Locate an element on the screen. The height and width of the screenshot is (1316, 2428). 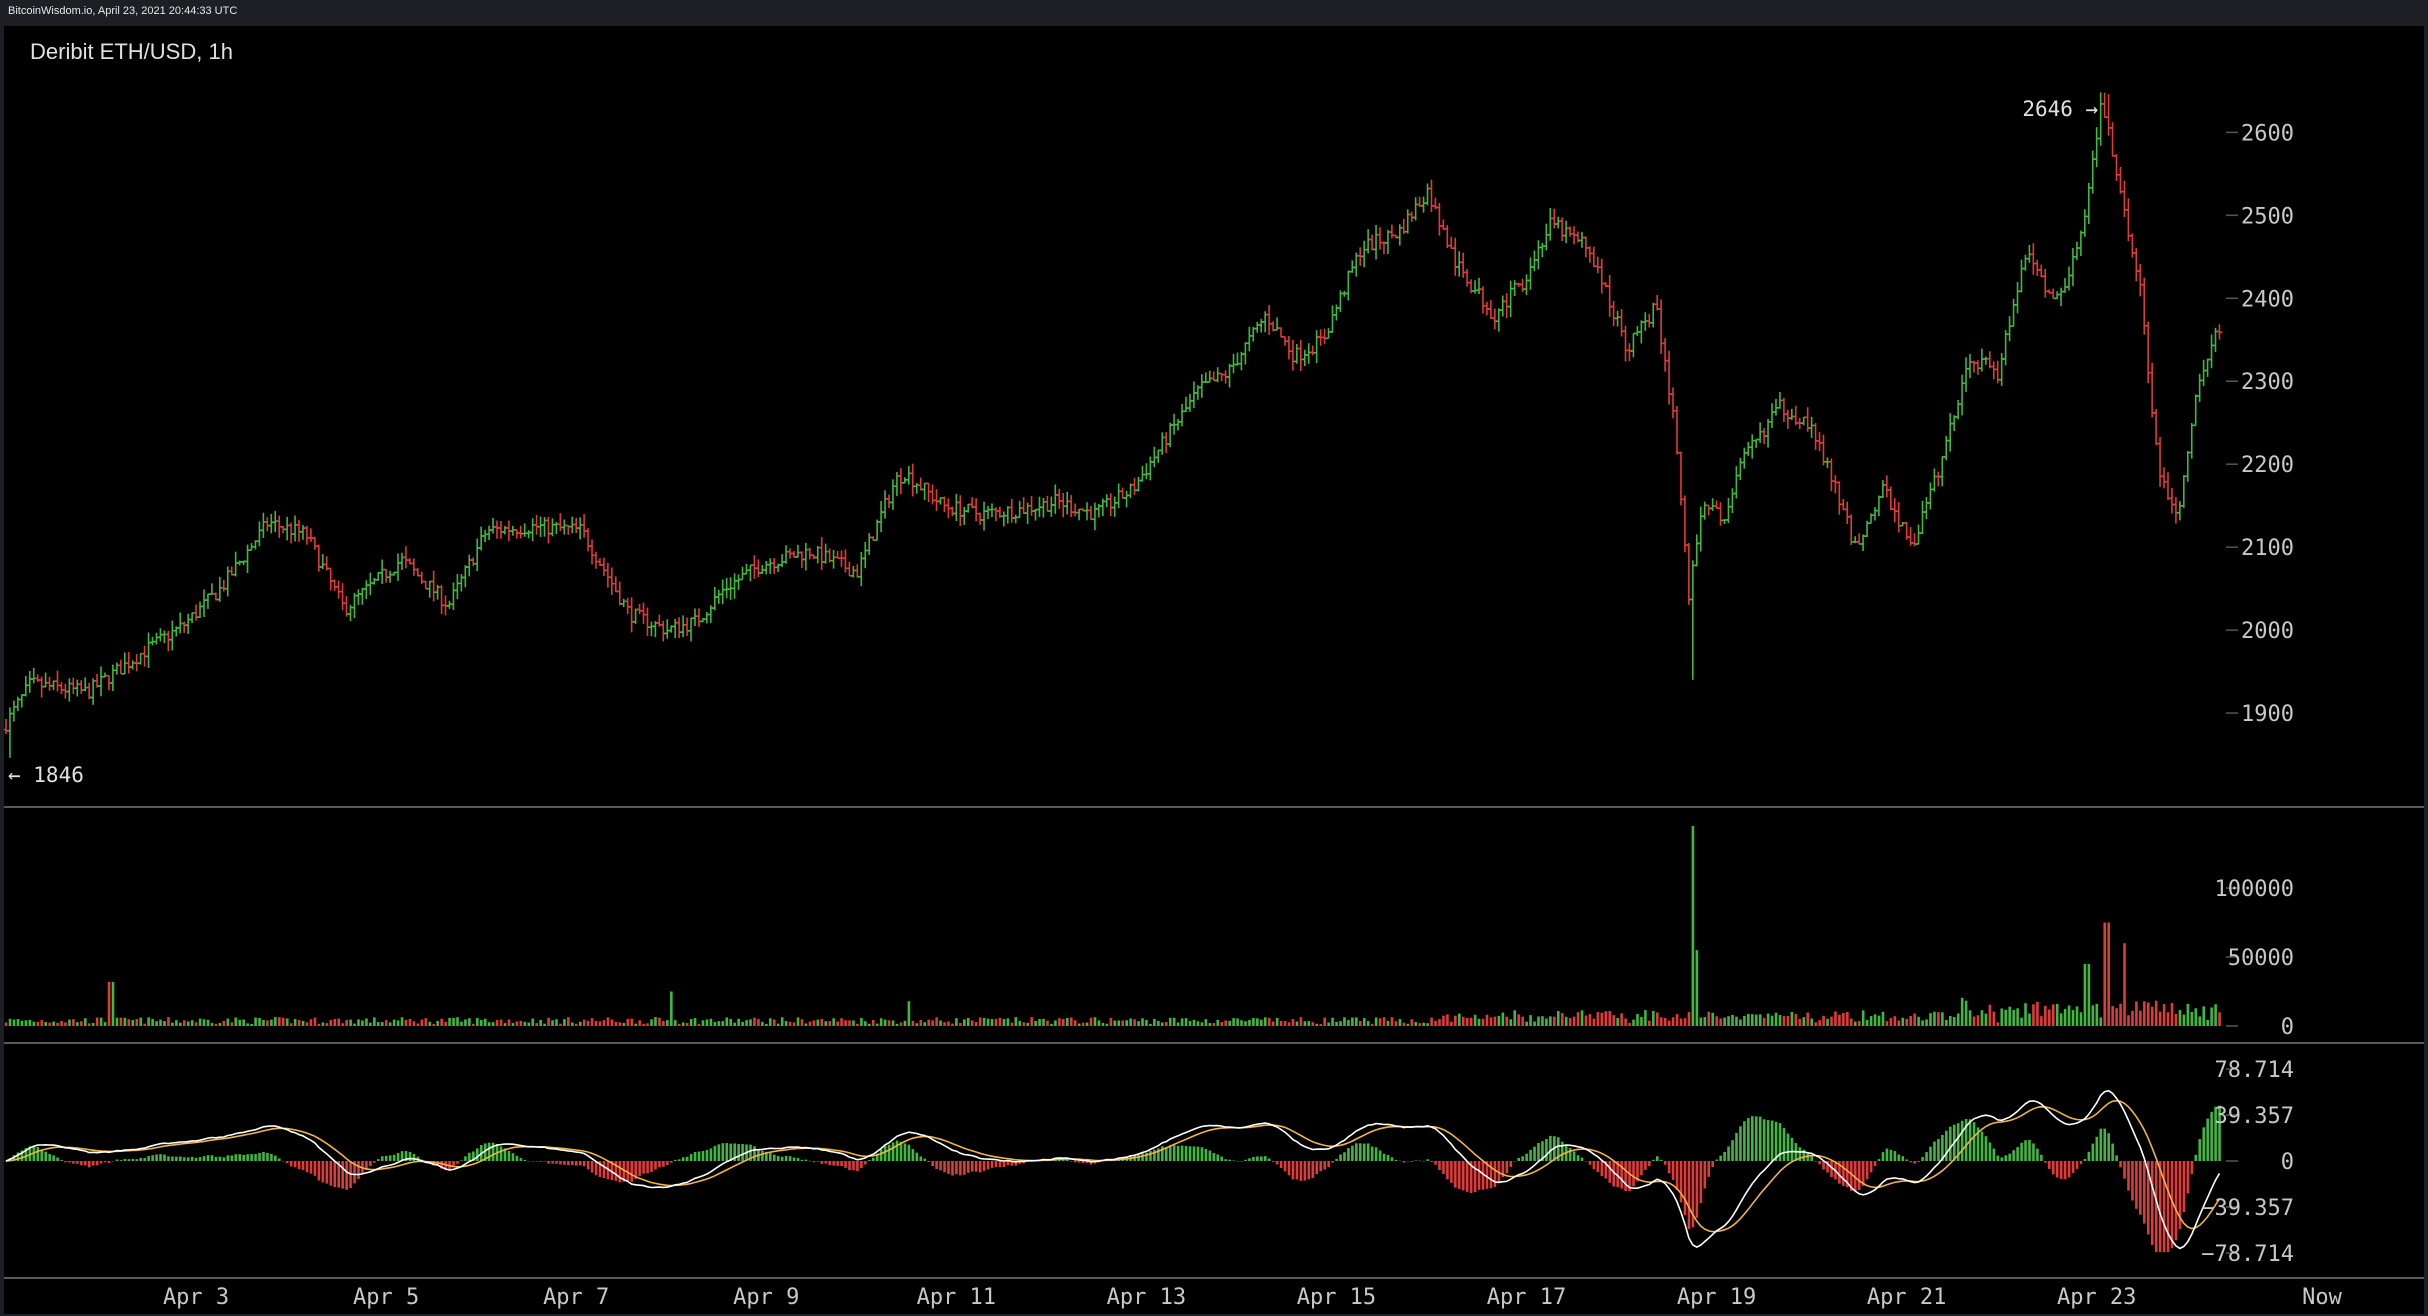
time-tick-label: Apr 21 is located at coordinates (1906, 1297).